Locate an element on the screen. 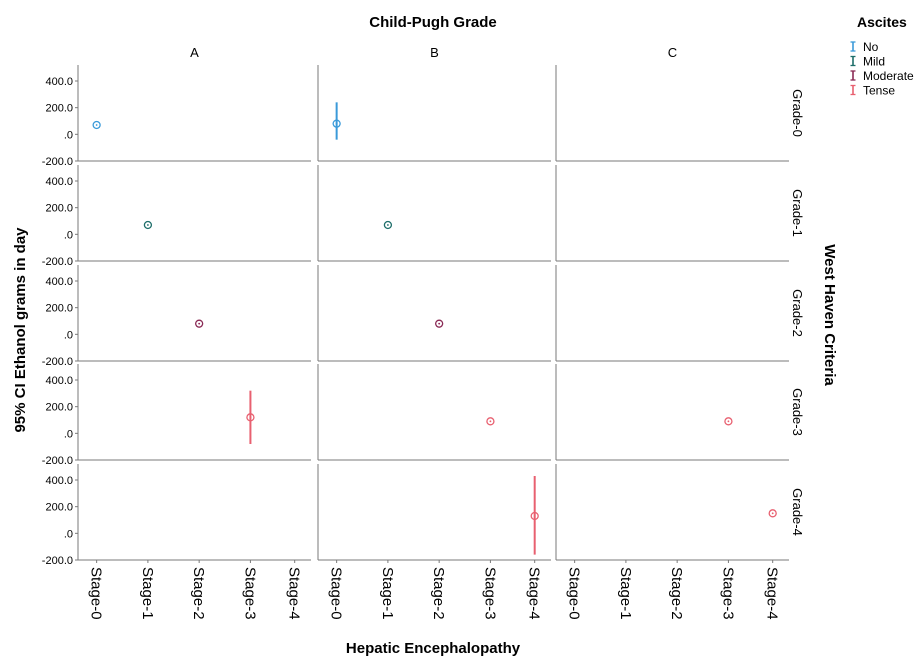 The image size is (922, 657). panel-A-Grade-2: 400.0 200.0 .0 -200.0 is located at coordinates (176, 316).